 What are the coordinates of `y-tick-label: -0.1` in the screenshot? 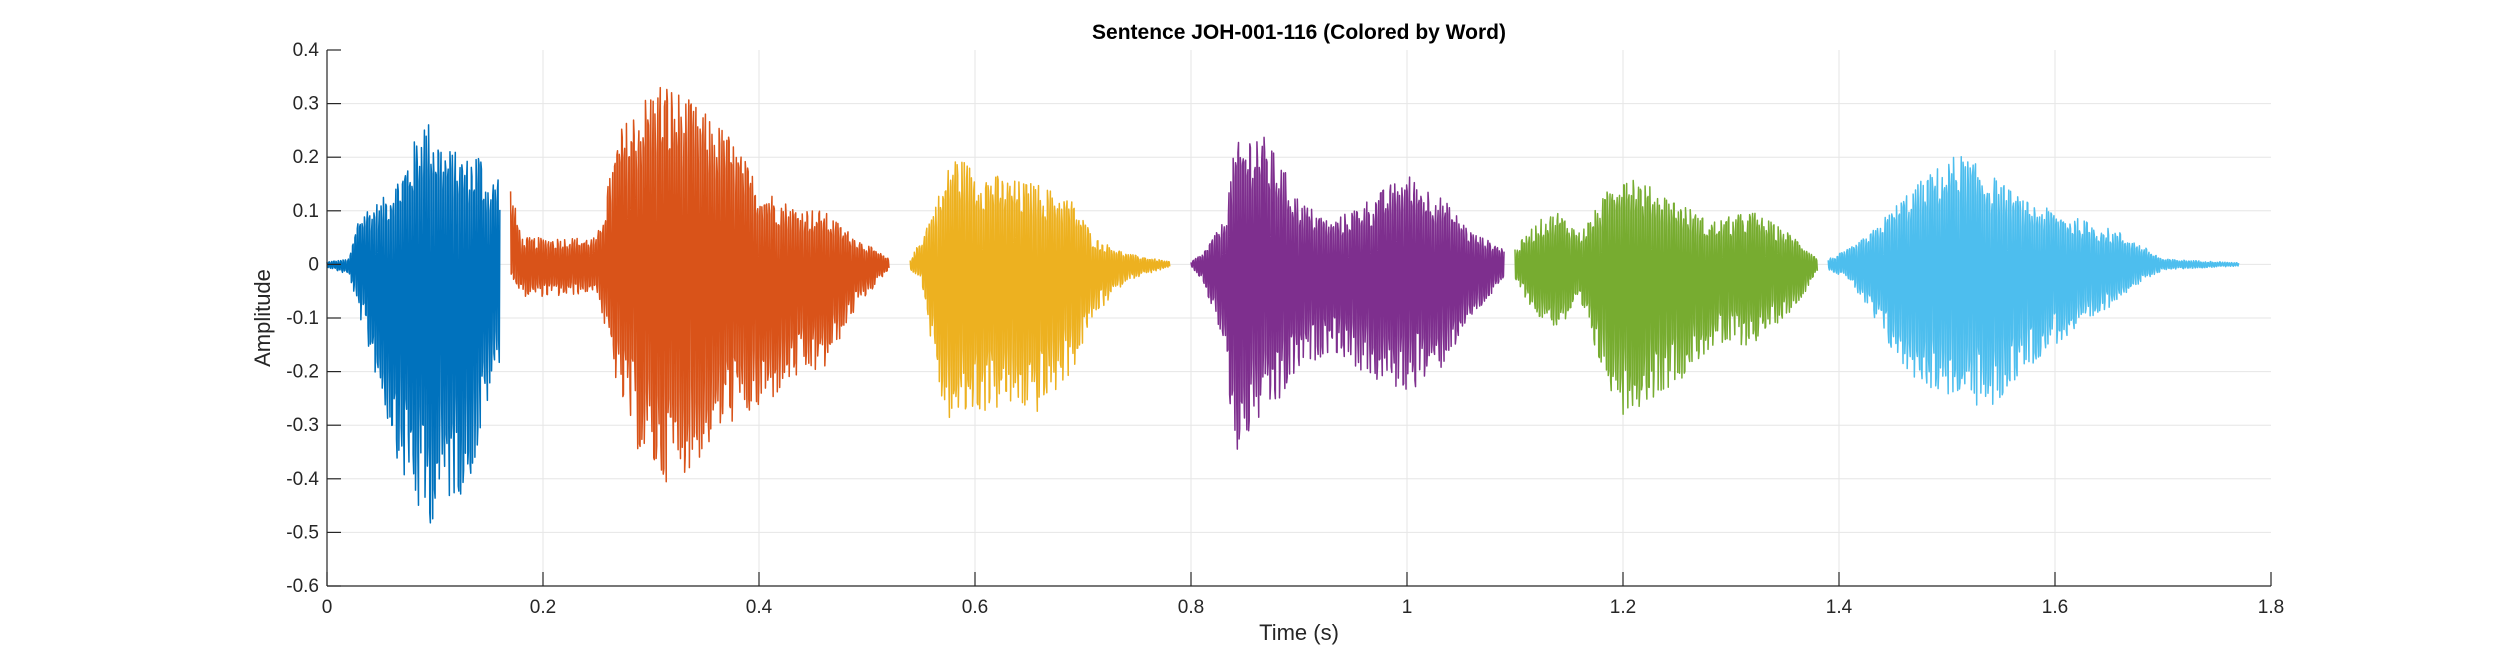 It's located at (302, 318).